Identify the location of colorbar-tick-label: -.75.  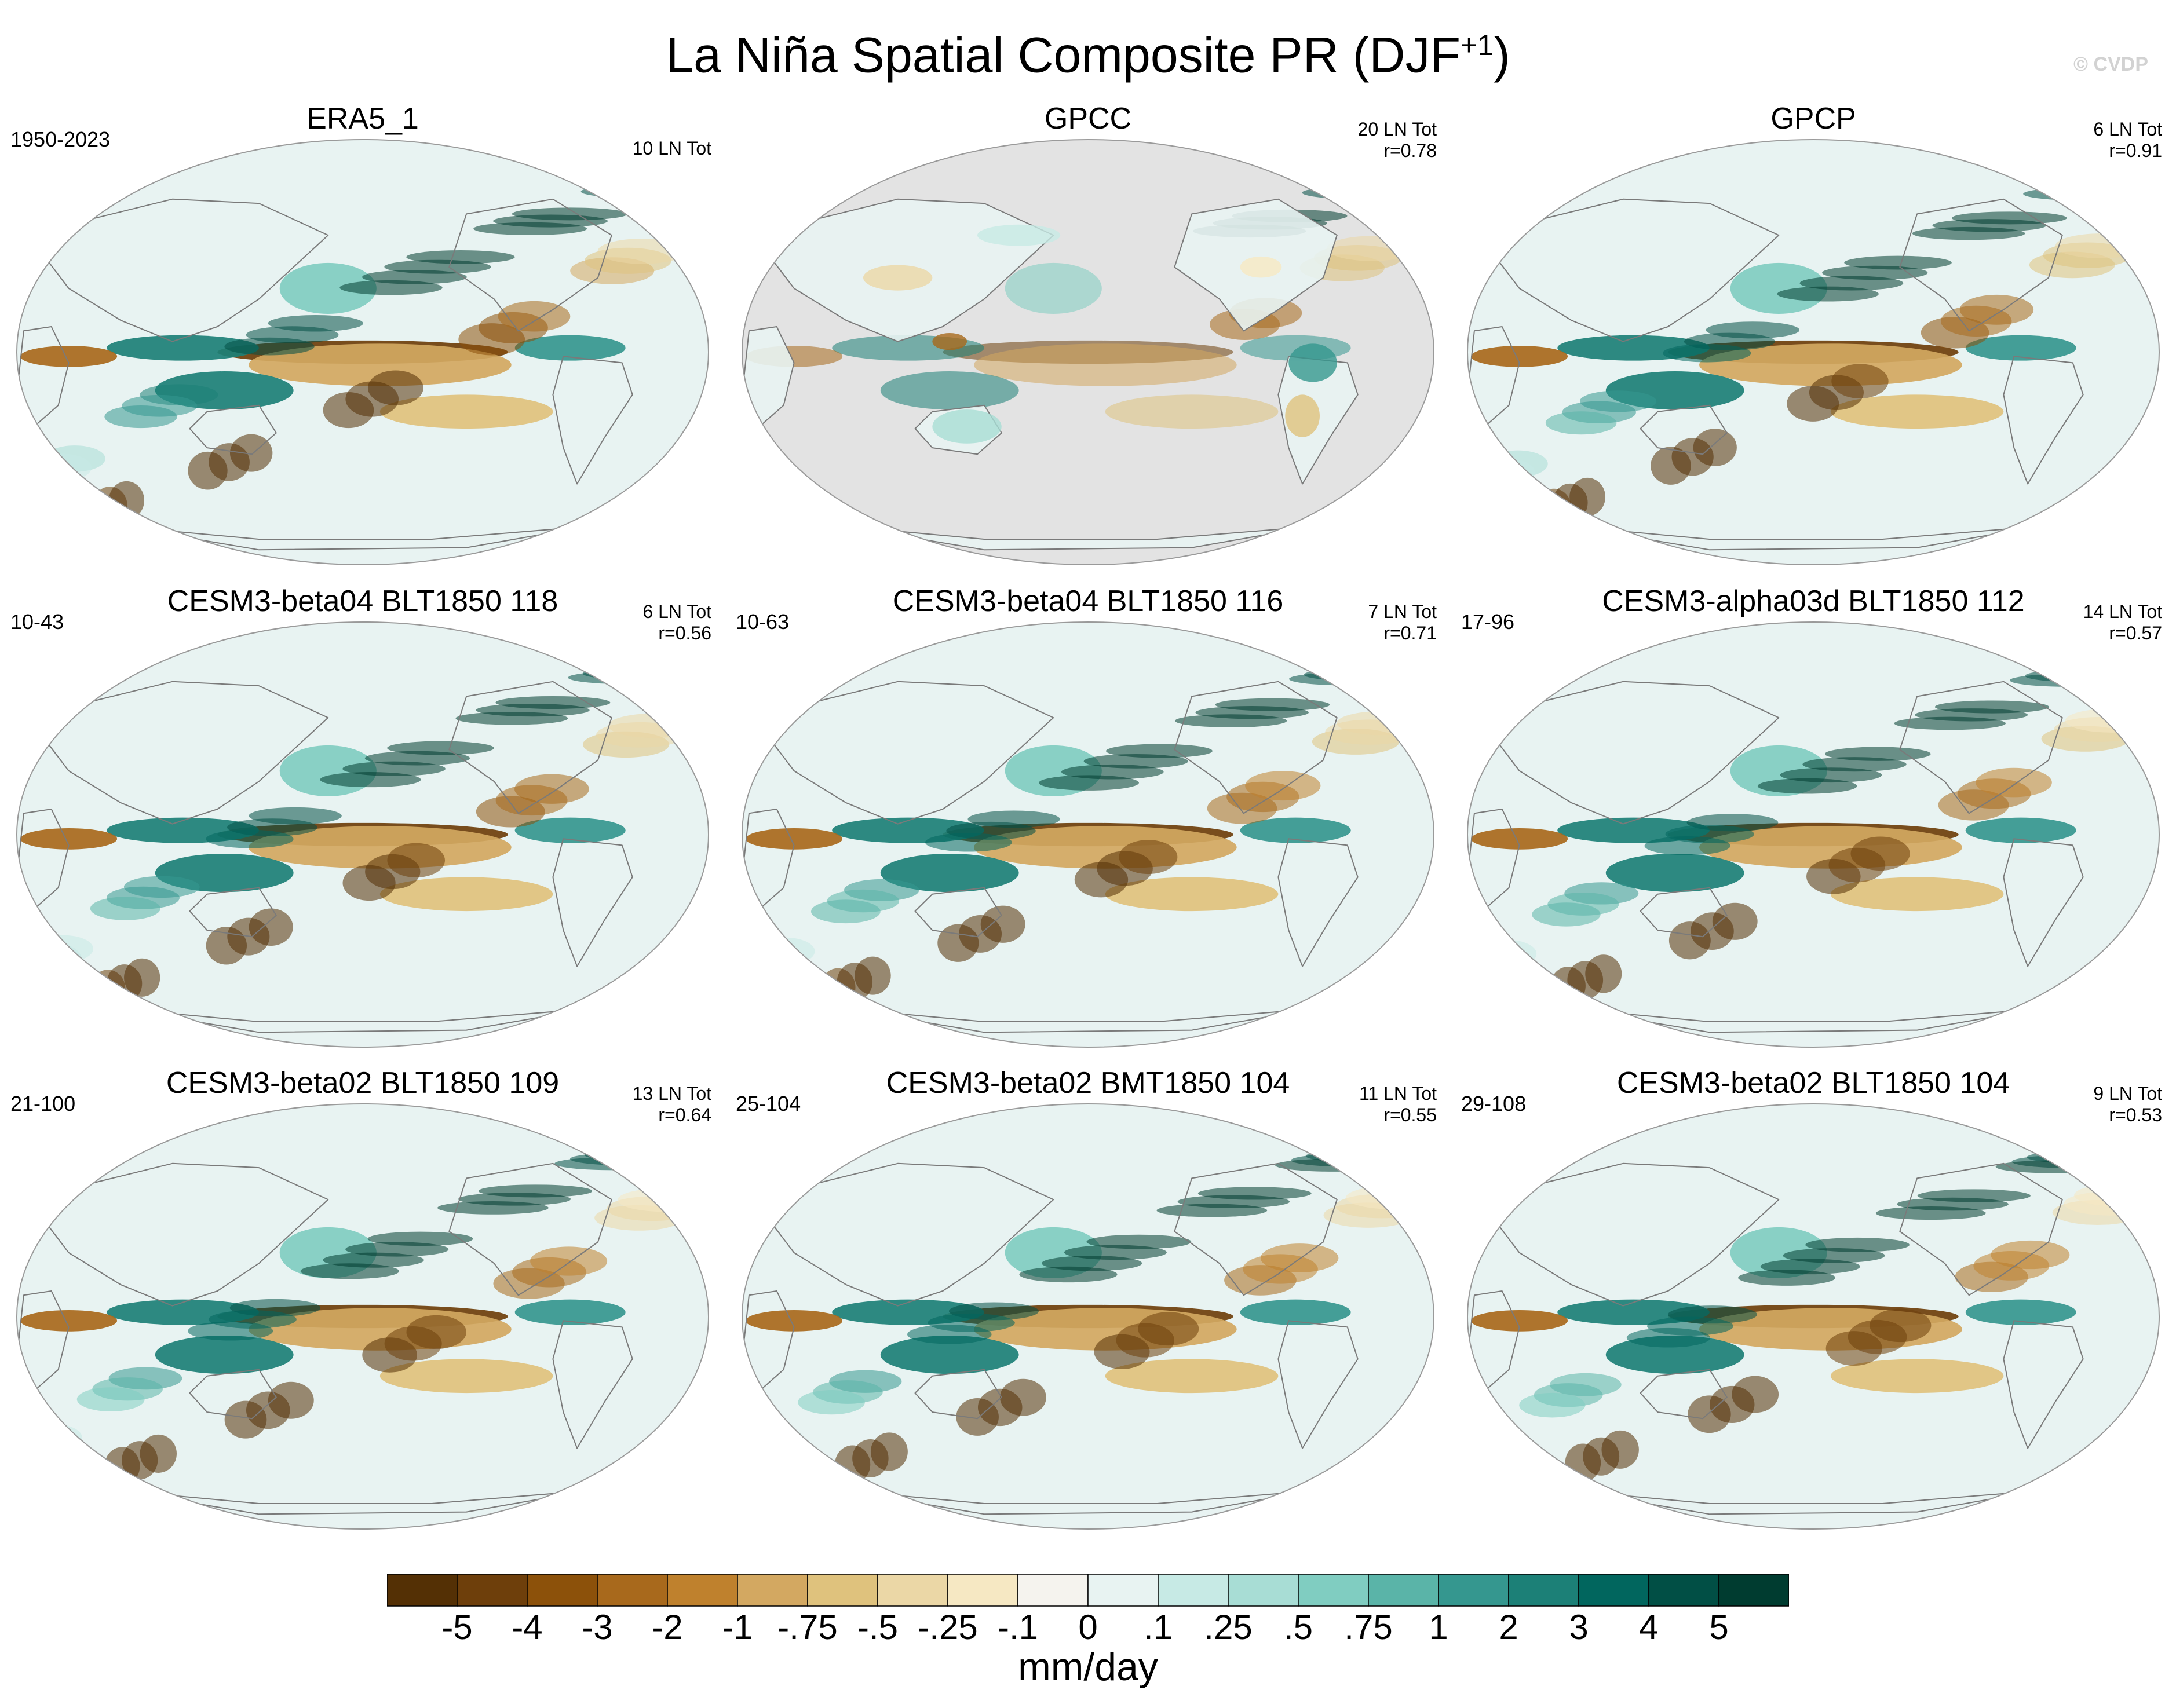
(807, 1626).